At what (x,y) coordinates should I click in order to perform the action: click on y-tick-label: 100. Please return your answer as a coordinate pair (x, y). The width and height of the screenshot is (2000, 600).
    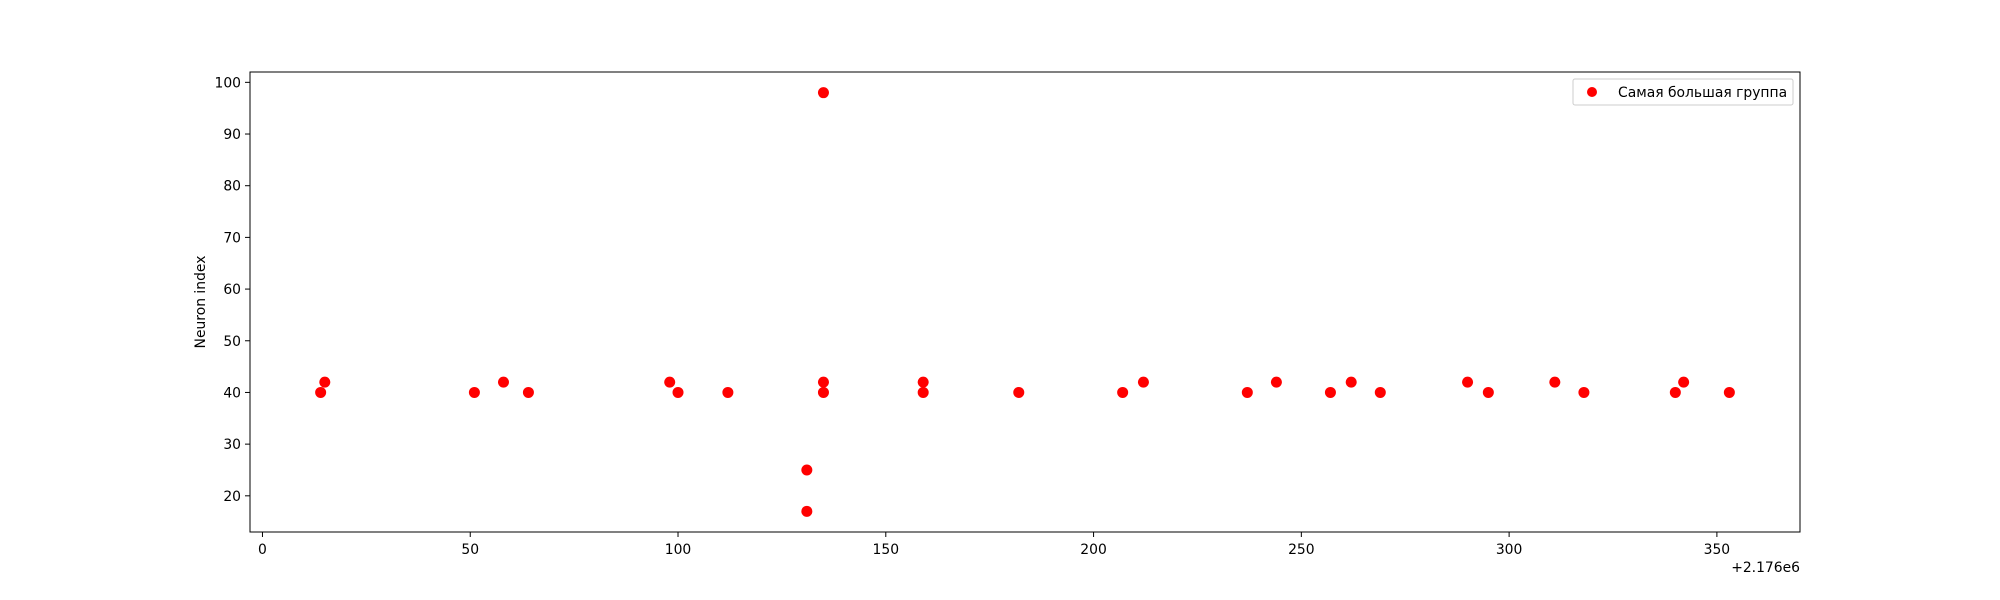
    Looking at the image, I should click on (227, 83).